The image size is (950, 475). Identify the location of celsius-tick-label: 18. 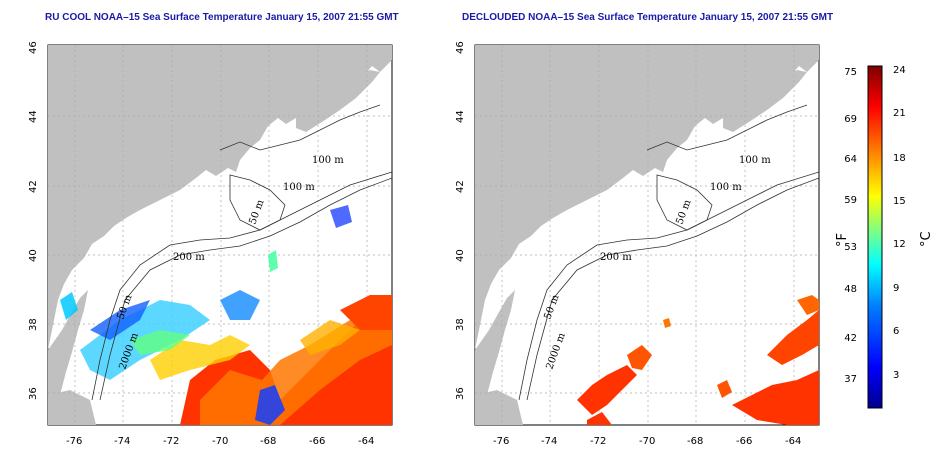
(899, 158).